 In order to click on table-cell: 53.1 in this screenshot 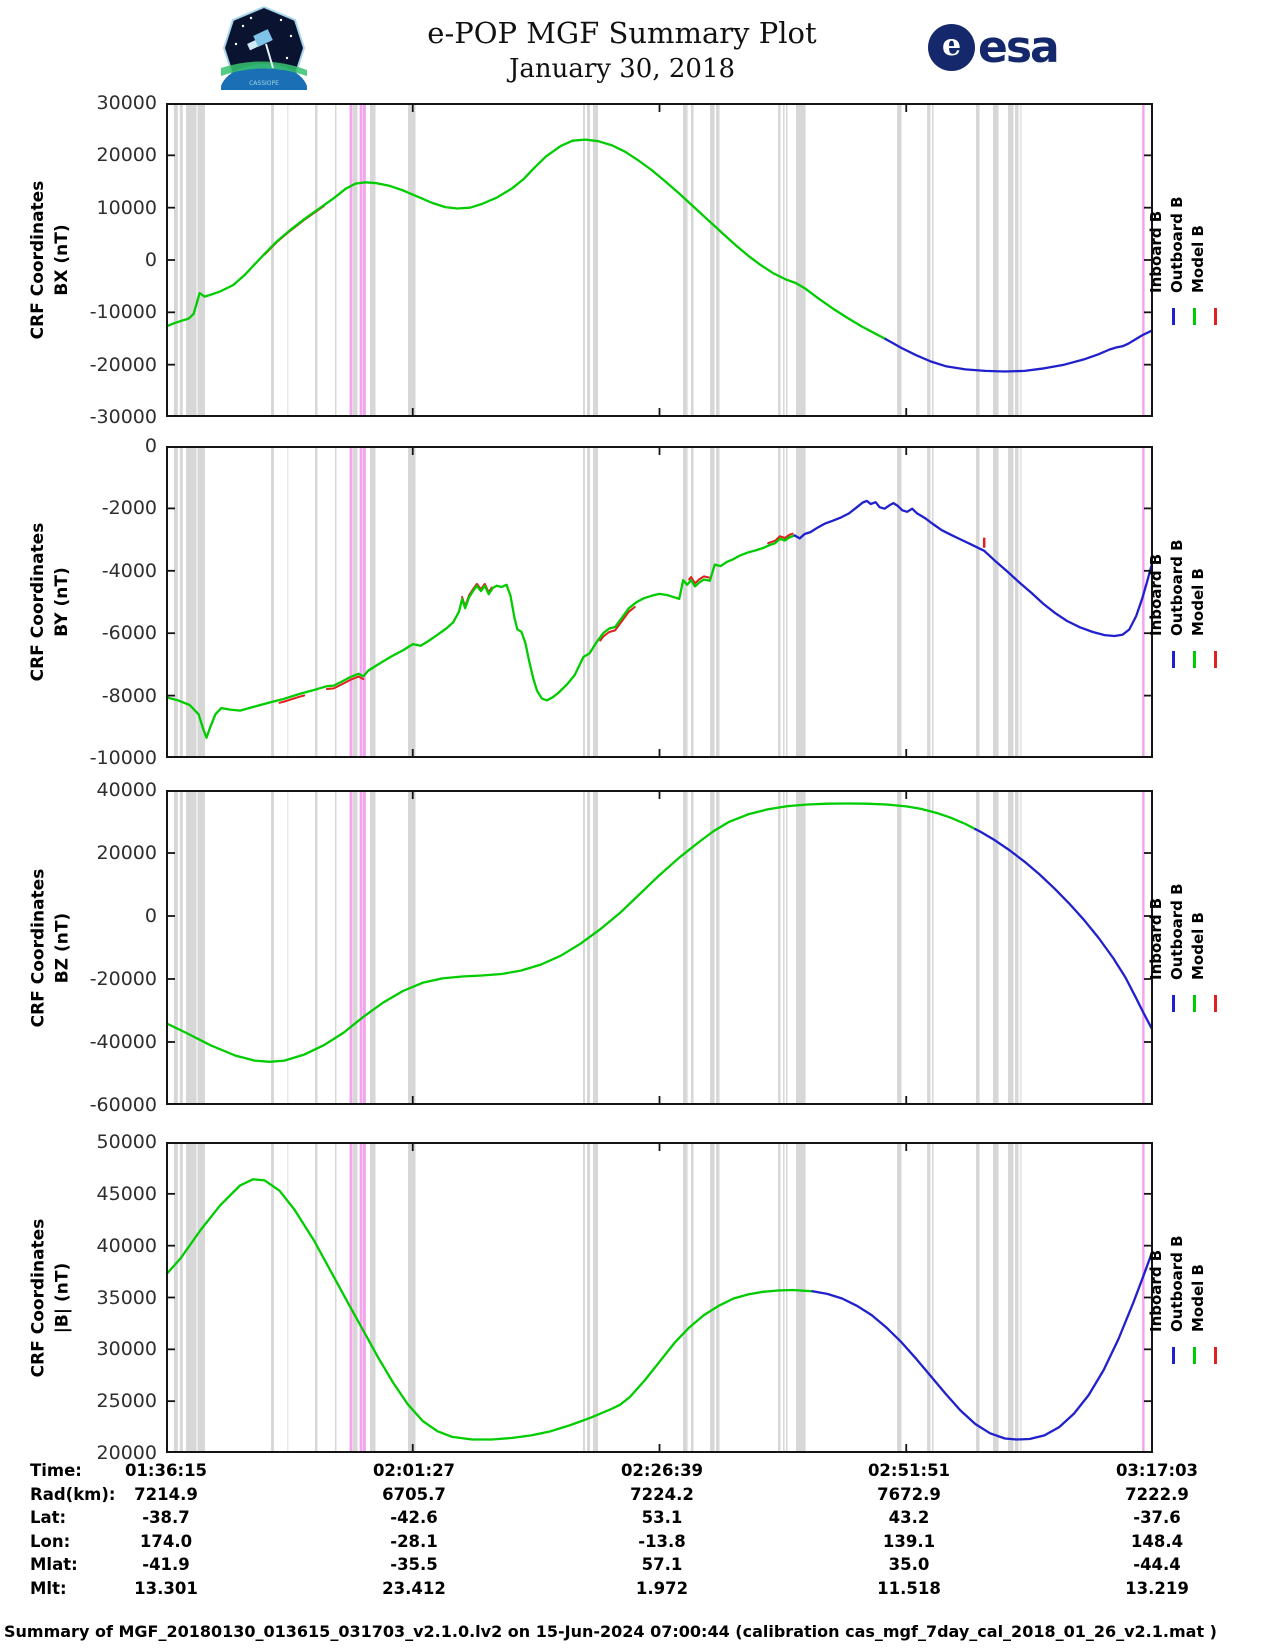, I will do `click(662, 1518)`.